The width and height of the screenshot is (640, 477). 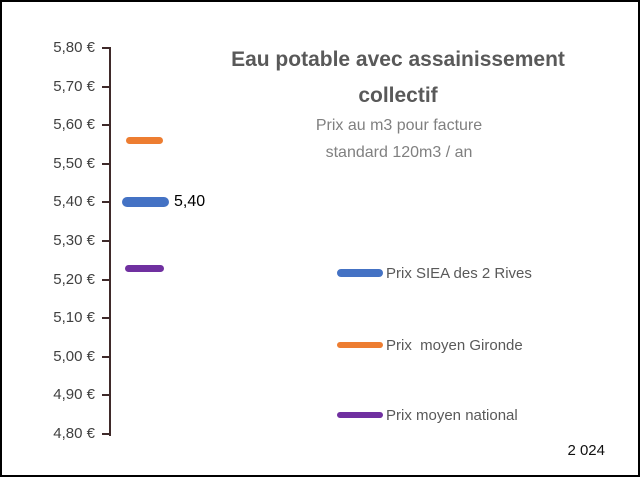 I want to click on legend-item-prix-siea: Prix SIEA des 2 Rives, so click(x=434, y=273).